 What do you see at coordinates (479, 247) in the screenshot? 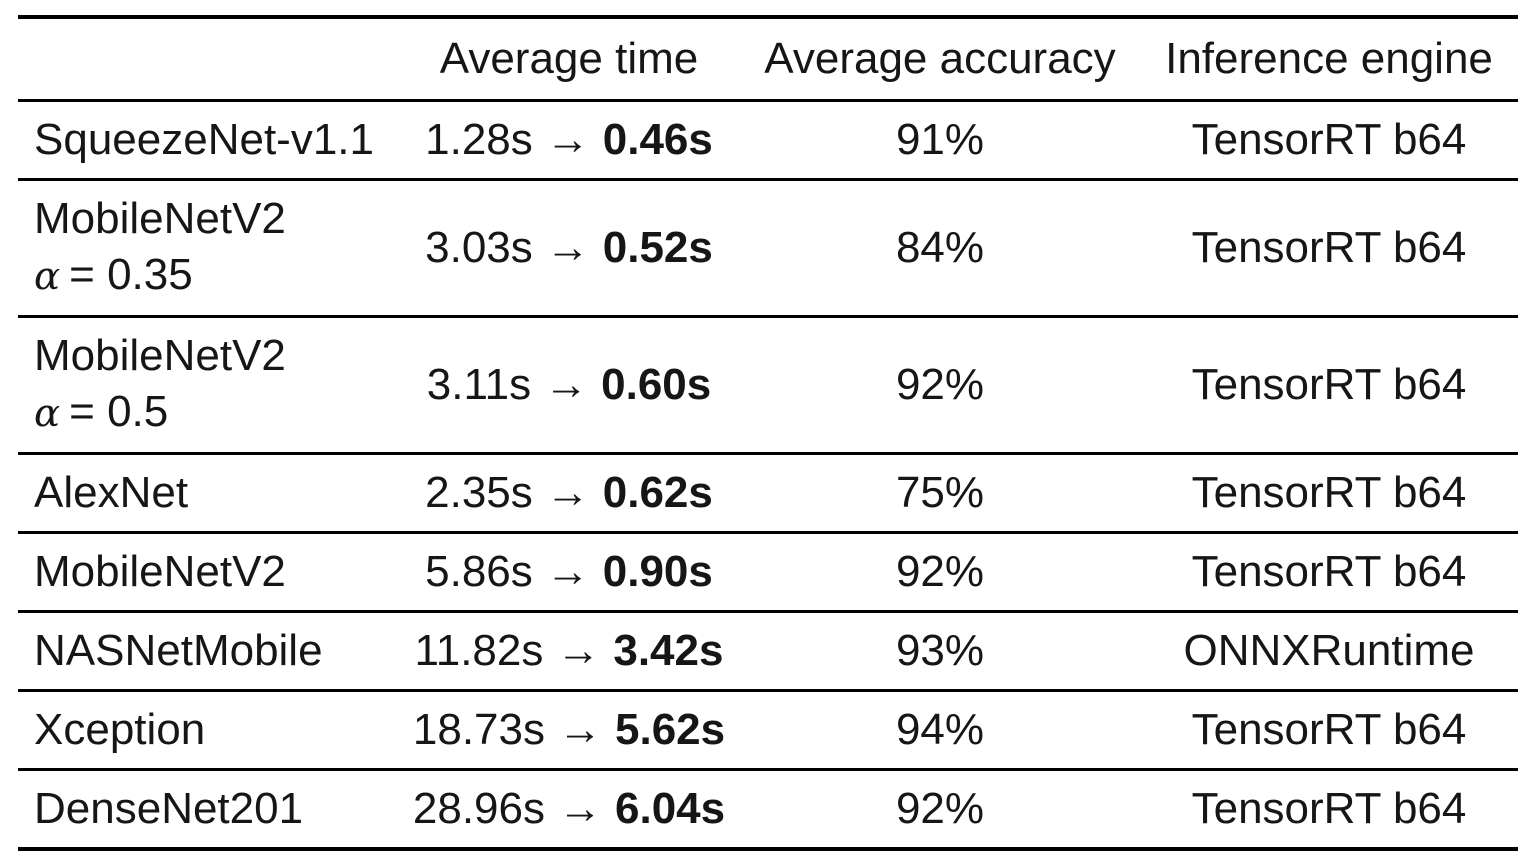
I see `time-before: 3.03s` at bounding box center [479, 247].